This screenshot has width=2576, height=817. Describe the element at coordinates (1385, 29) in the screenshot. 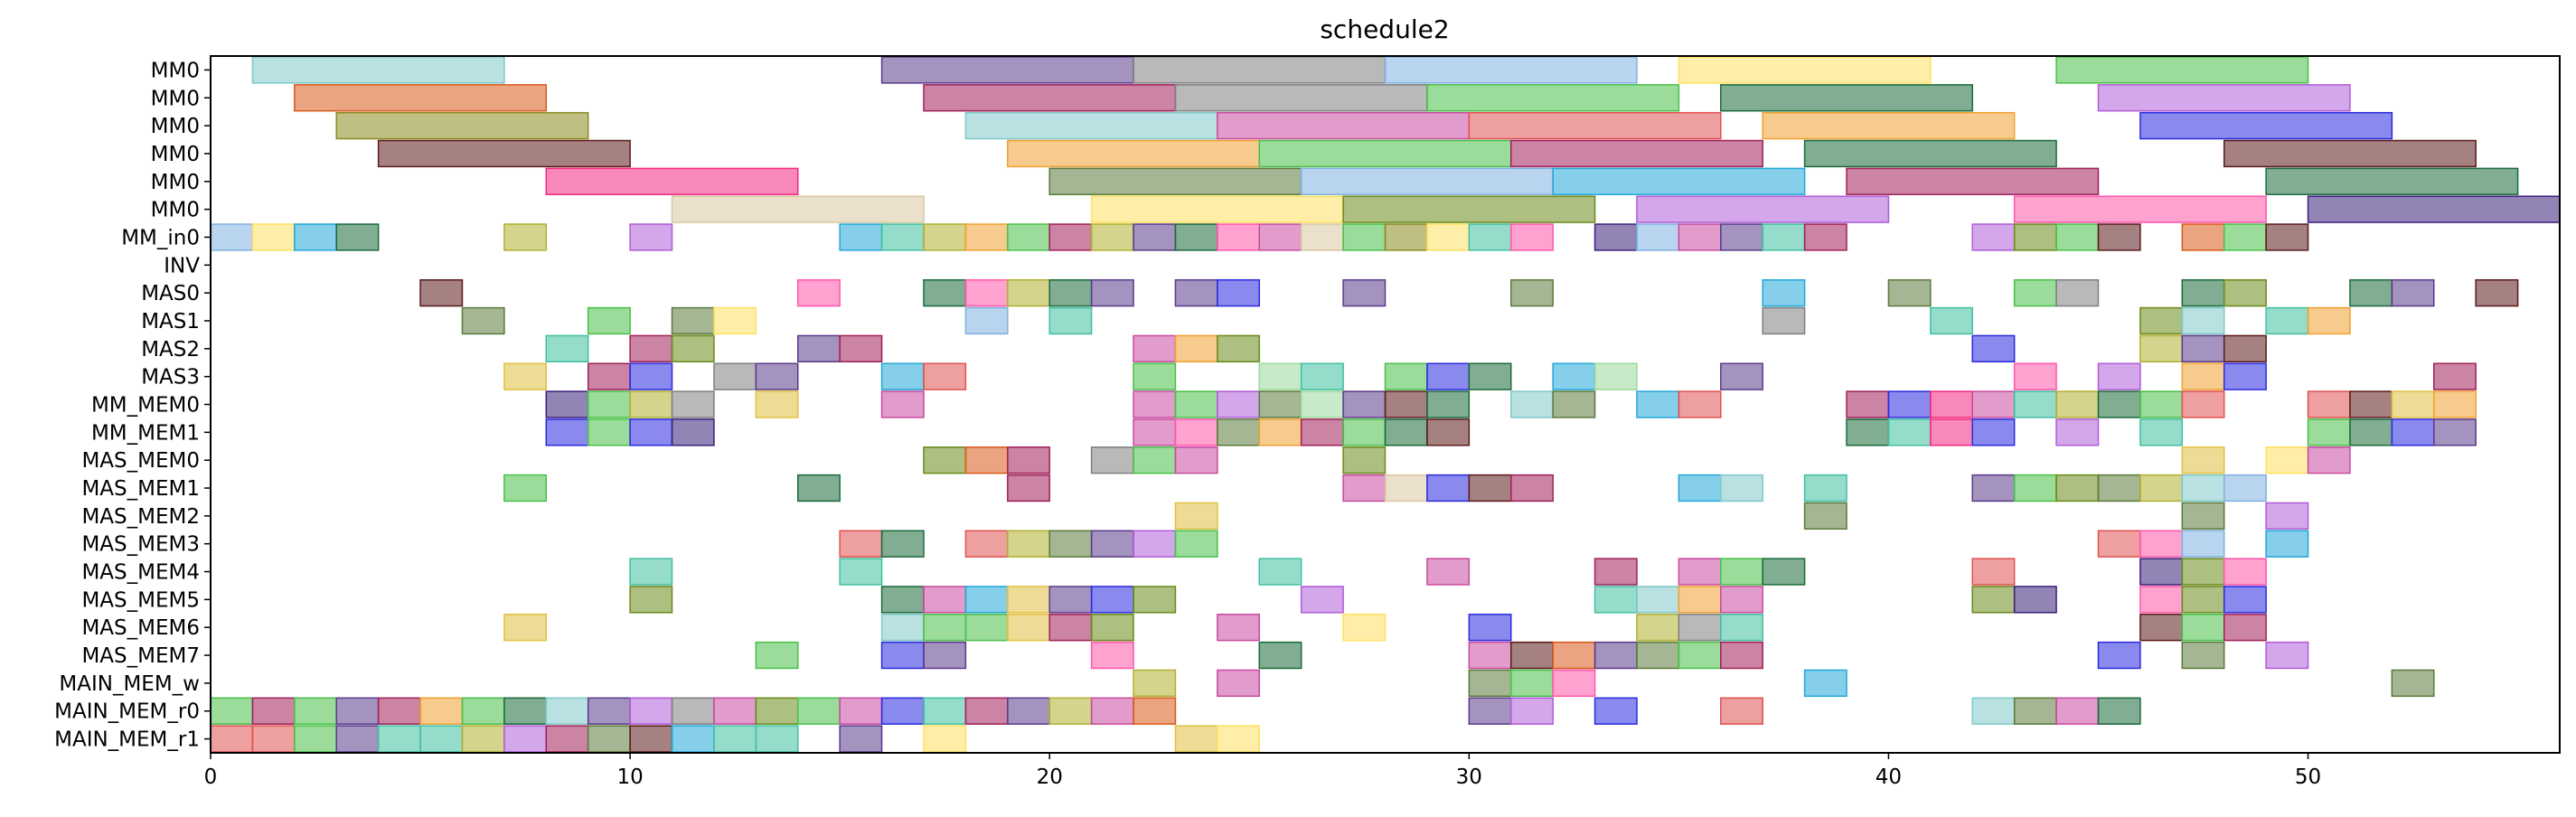

I see `chart-title: schedule2` at that location.